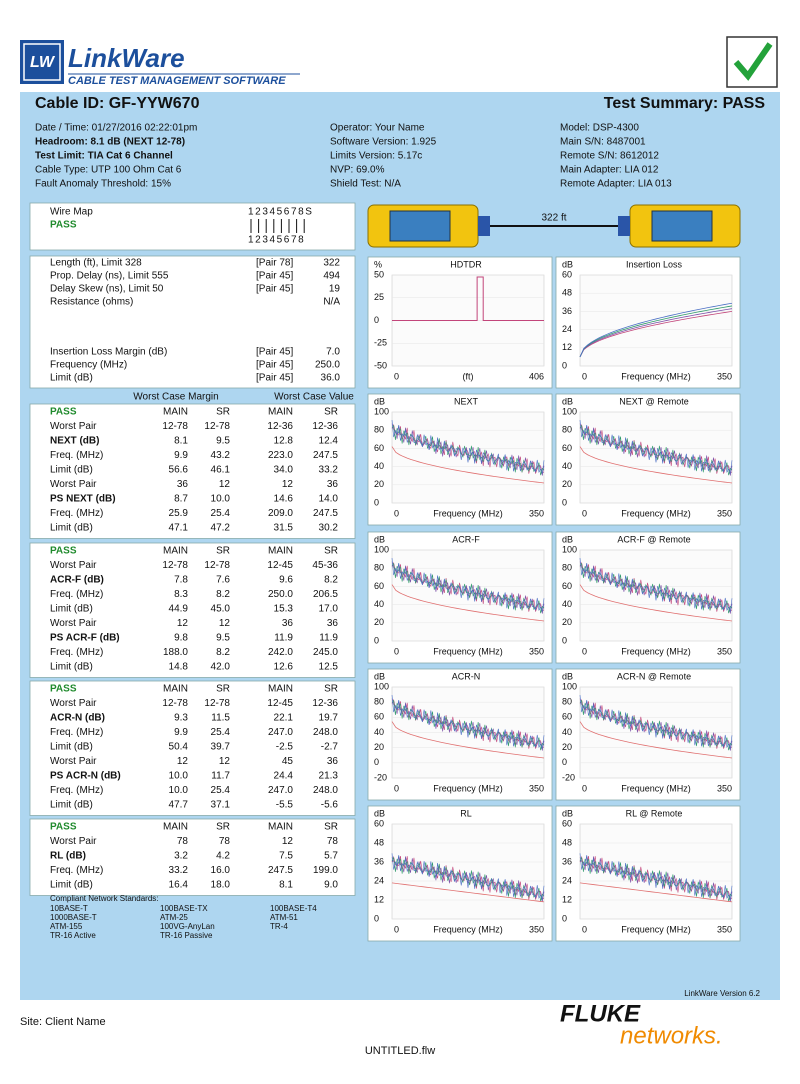  Describe the element at coordinates (221, 470) in the screenshot. I see `result-cell: 46.1` at that location.